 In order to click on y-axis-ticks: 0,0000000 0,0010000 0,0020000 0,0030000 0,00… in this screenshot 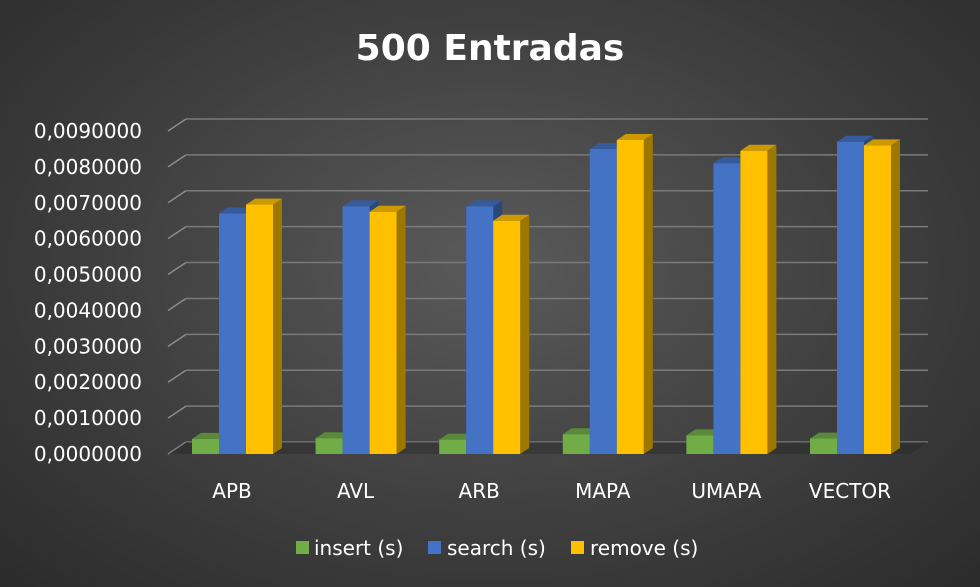, I will do `click(88, 292)`.